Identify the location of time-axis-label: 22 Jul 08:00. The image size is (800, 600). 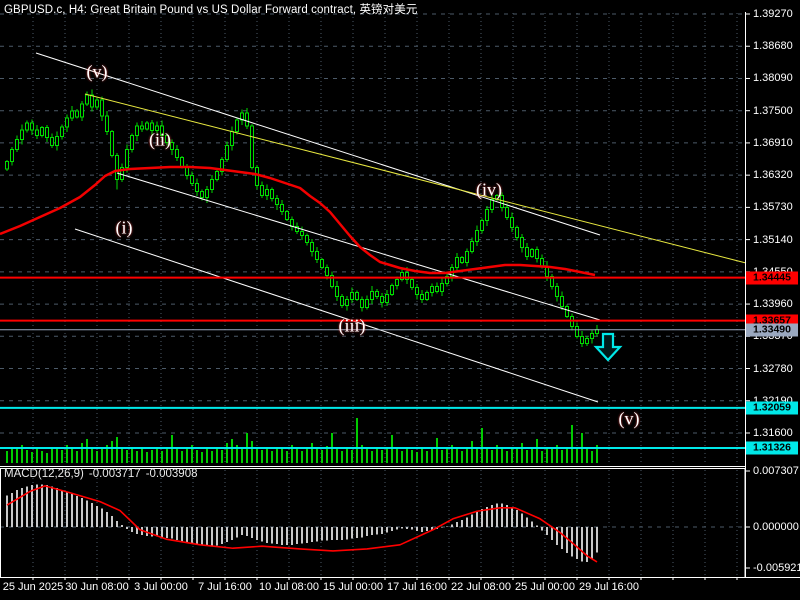
(481, 587).